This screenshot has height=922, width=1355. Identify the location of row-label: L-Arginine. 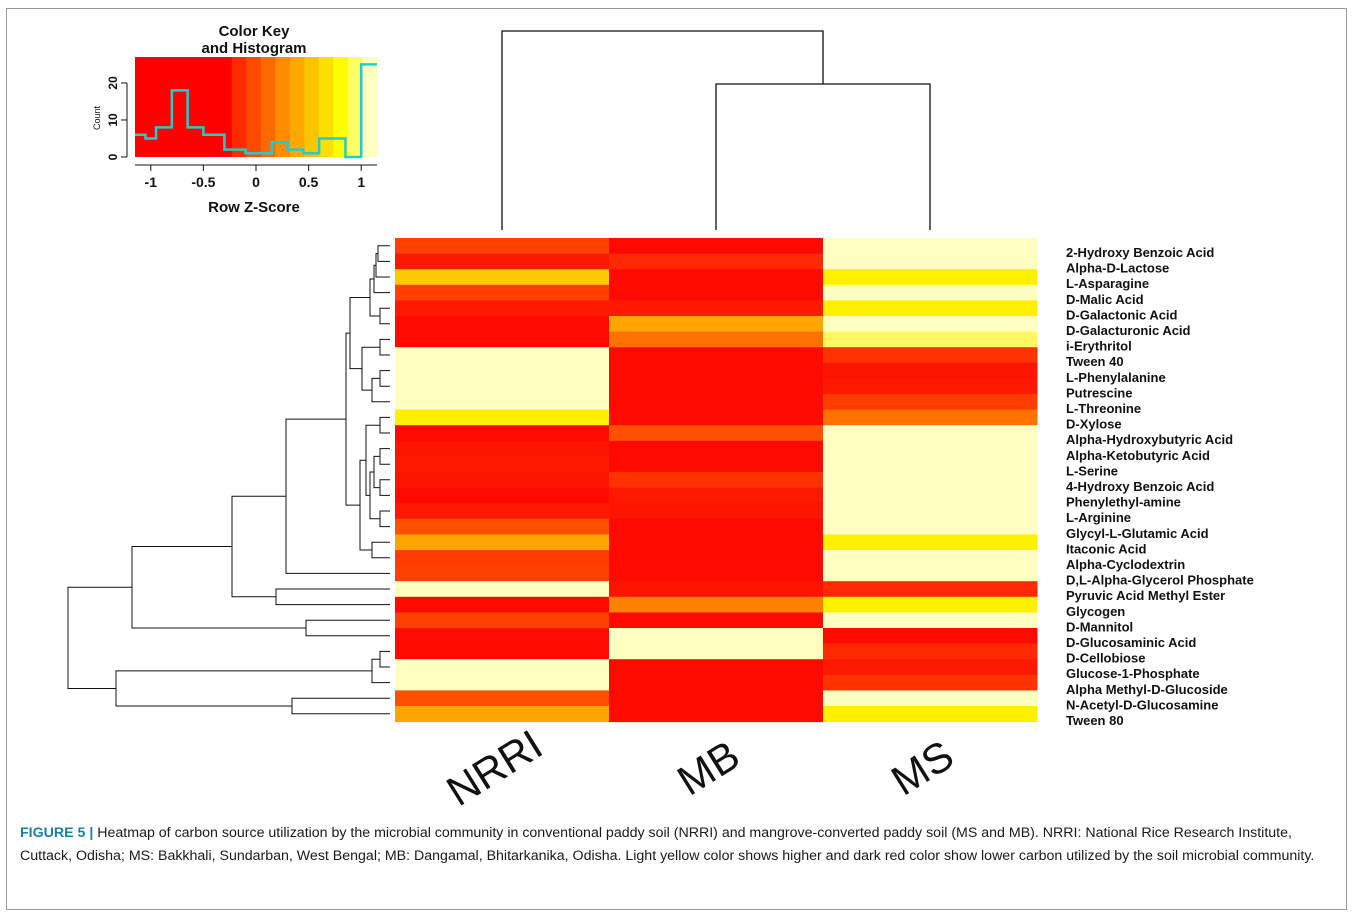
(1098, 517).